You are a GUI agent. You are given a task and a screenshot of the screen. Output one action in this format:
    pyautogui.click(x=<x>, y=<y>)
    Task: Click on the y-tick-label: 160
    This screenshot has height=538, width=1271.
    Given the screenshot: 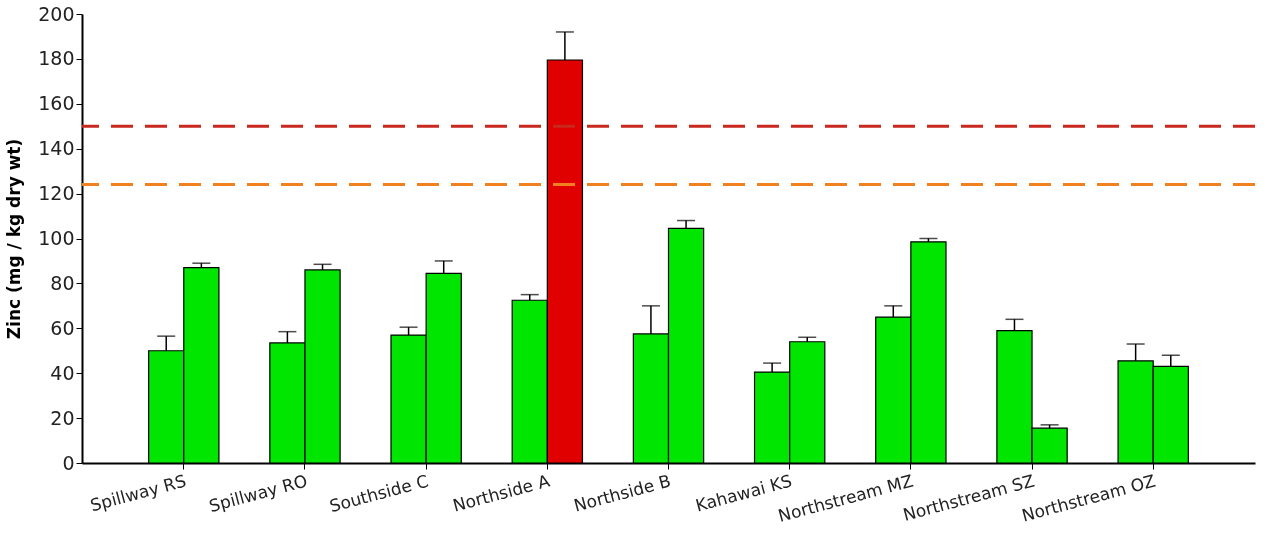 What is the action you would take?
    pyautogui.click(x=56, y=103)
    